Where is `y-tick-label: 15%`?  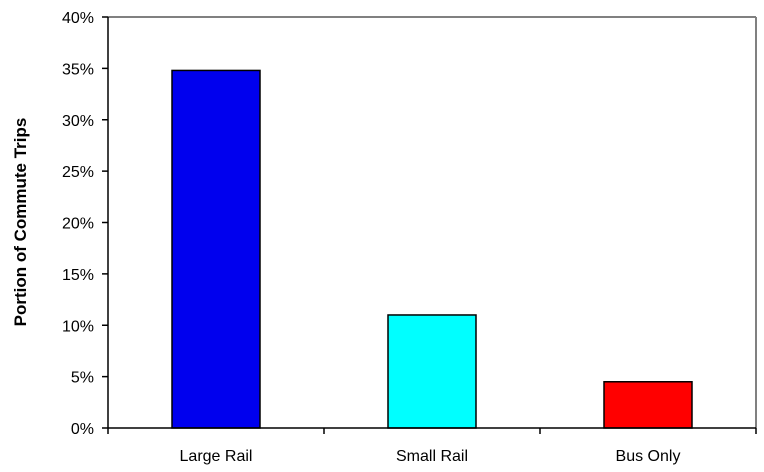
y-tick-label: 15% is located at coordinates (78, 275).